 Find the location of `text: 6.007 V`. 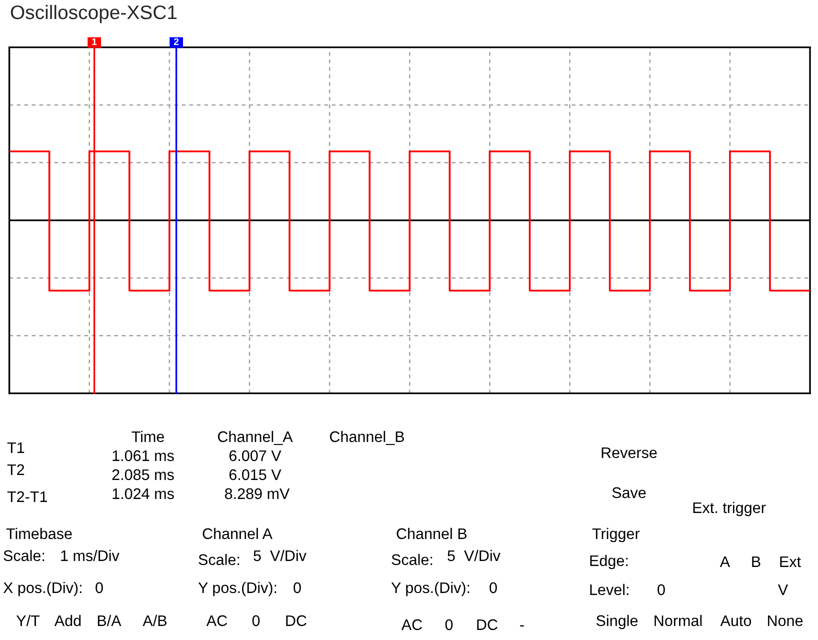

text: 6.007 V is located at coordinates (255, 456).